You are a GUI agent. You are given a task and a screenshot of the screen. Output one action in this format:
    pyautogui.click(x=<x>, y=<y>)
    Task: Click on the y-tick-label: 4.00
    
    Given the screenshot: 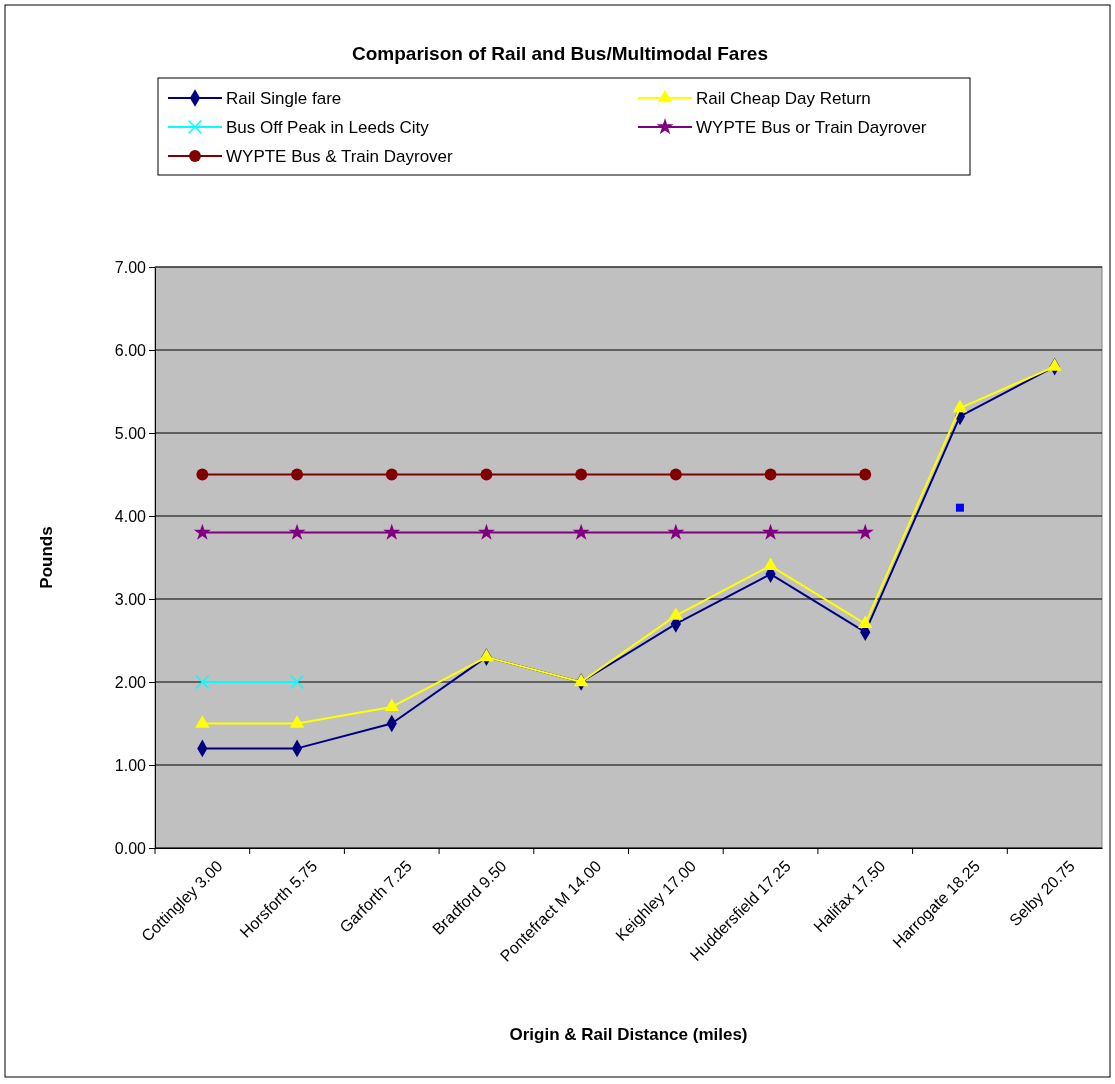 What is the action you would take?
    pyautogui.click(x=130, y=516)
    